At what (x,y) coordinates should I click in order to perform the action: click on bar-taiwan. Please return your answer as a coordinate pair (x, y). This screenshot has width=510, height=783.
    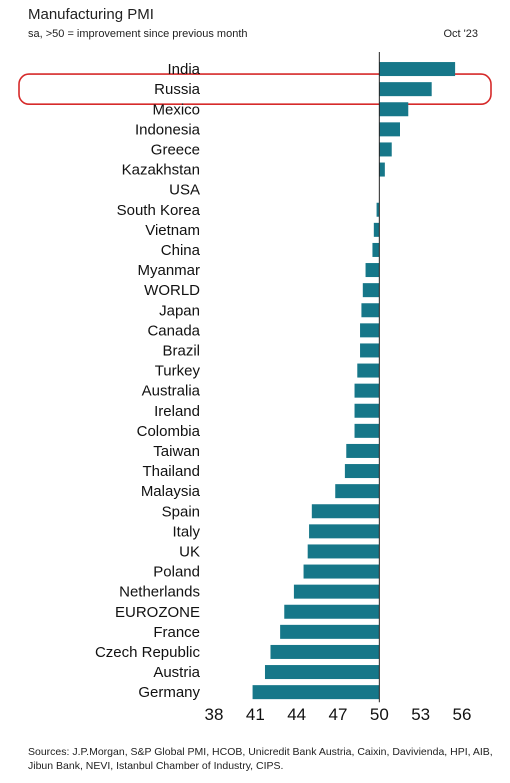
    Looking at the image, I should click on (363, 450).